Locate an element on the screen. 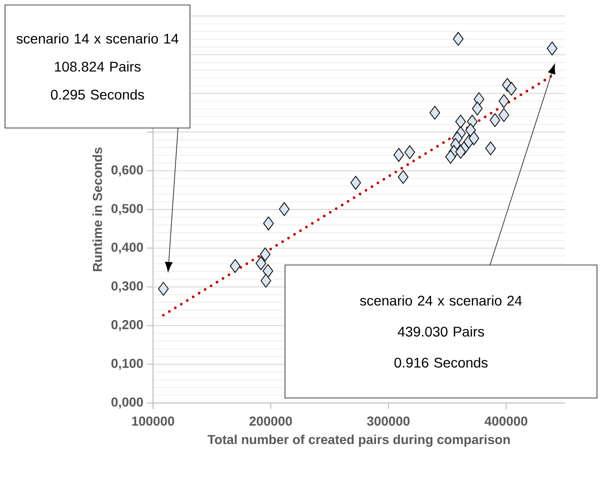 The width and height of the screenshot is (606, 486). x-tick-label: 200000 is located at coordinates (270, 421).